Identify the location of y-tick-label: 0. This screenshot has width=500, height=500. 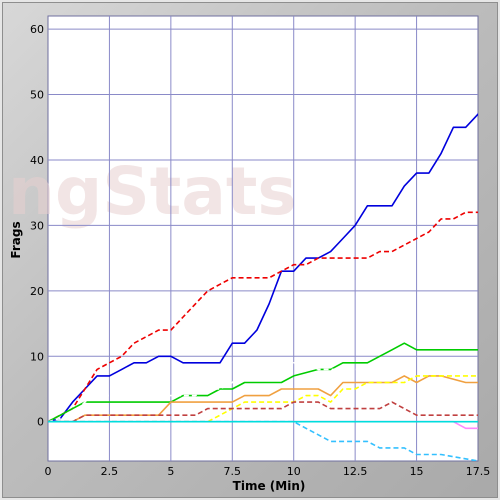
(40, 422).